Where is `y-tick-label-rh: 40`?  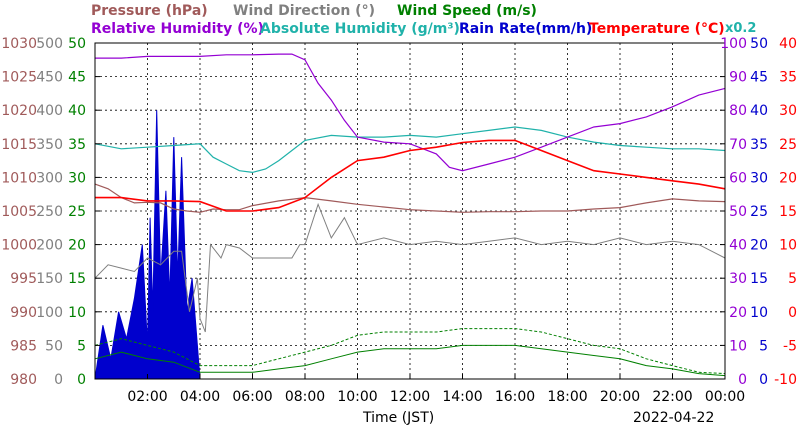 y-tick-label-rh: 40 is located at coordinates (738, 246).